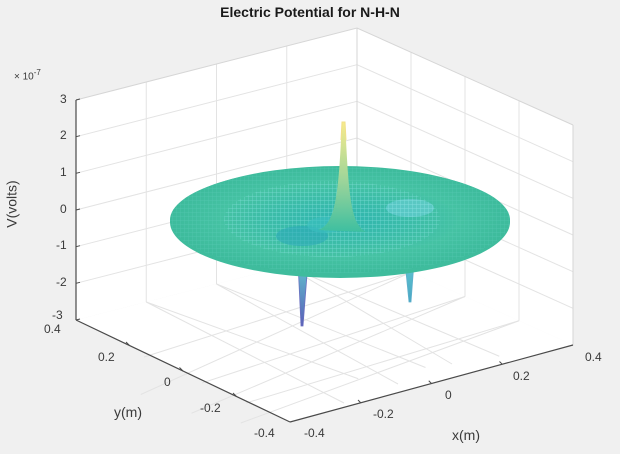 This screenshot has width=620, height=454. Describe the element at coordinates (167, 382) in the screenshot. I see `y-tick-label: 0` at that location.